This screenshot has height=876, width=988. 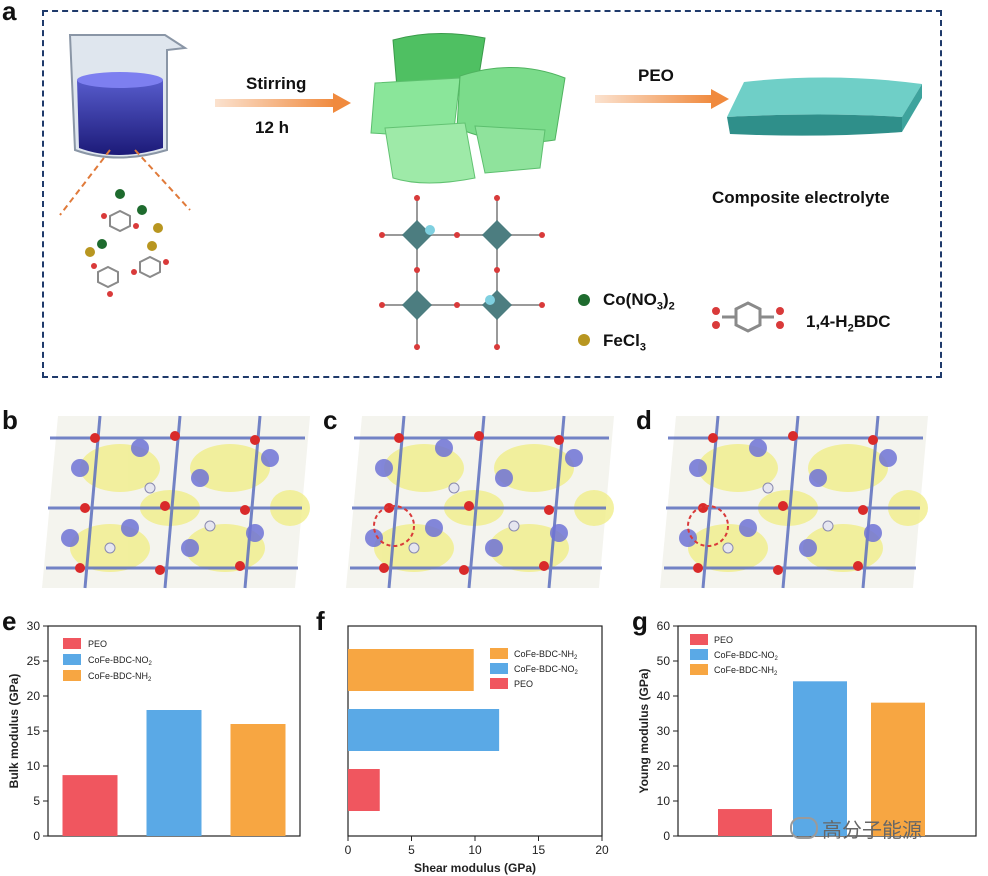 What do you see at coordinates (662, 99) in the screenshot?
I see `arrow-peo` at bounding box center [662, 99].